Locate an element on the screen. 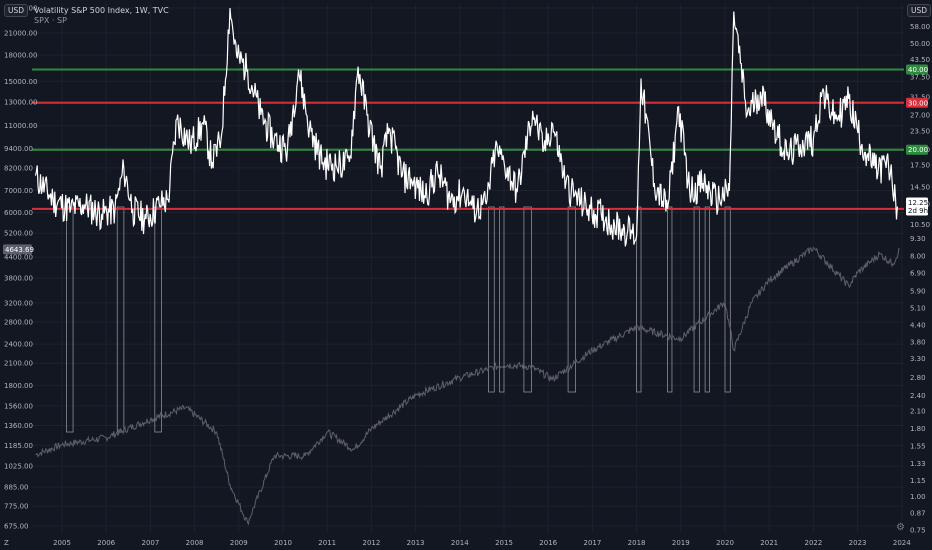 The width and height of the screenshot is (932, 550). right-axis-tick: 50.00 is located at coordinates (920, 44).